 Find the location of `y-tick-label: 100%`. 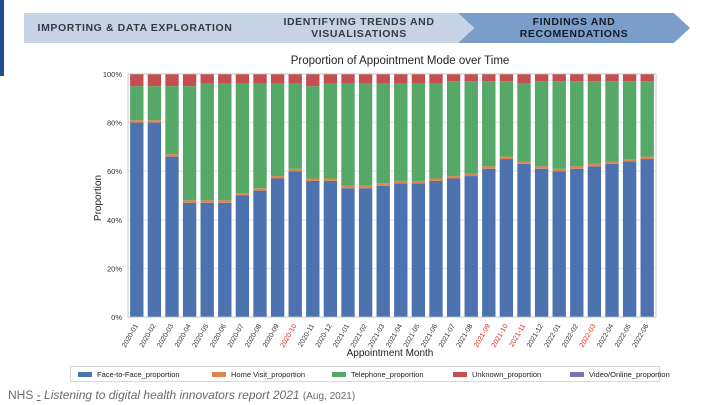

y-tick-label: 100% is located at coordinates (113, 74).